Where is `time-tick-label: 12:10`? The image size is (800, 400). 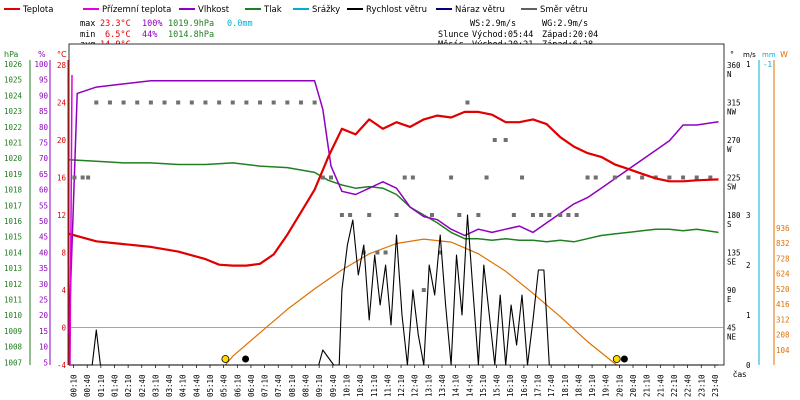
time-tick-label: 12:10 is located at coordinates (401, 385).